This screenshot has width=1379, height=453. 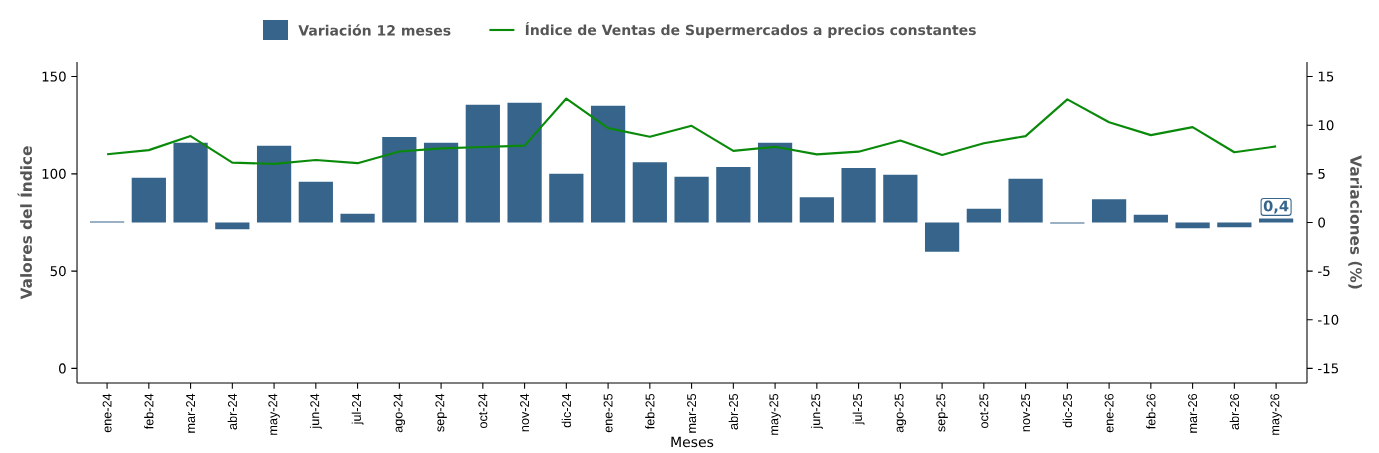 I want to click on x-tick-label: sep-24, so click(x=441, y=412).